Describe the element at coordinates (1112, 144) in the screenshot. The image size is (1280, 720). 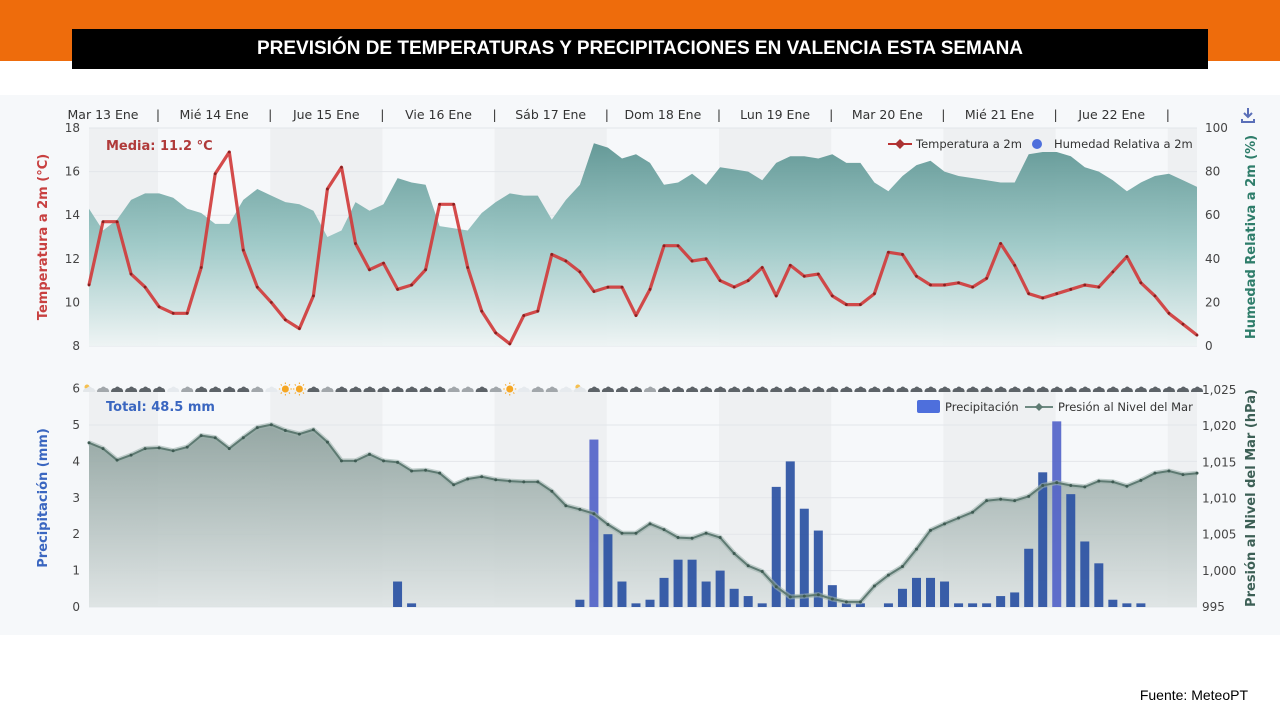
I see `legend-humidity: Humedad Relativa a 2m` at that location.